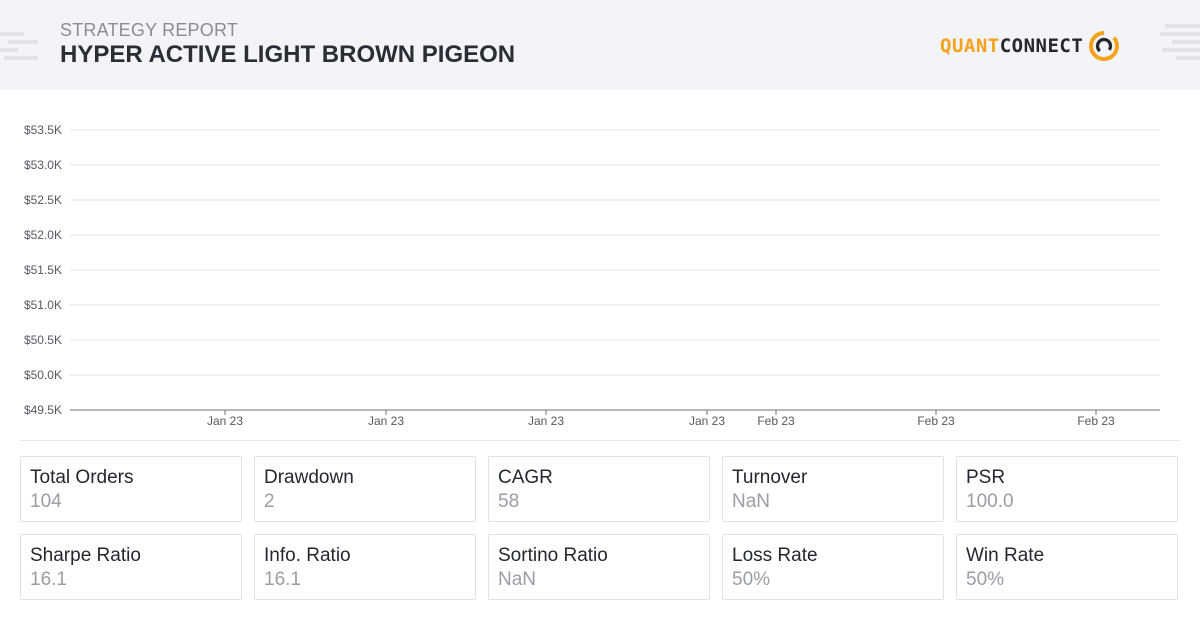  What do you see at coordinates (1005, 555) in the screenshot?
I see `stat-label: Win Rate` at bounding box center [1005, 555].